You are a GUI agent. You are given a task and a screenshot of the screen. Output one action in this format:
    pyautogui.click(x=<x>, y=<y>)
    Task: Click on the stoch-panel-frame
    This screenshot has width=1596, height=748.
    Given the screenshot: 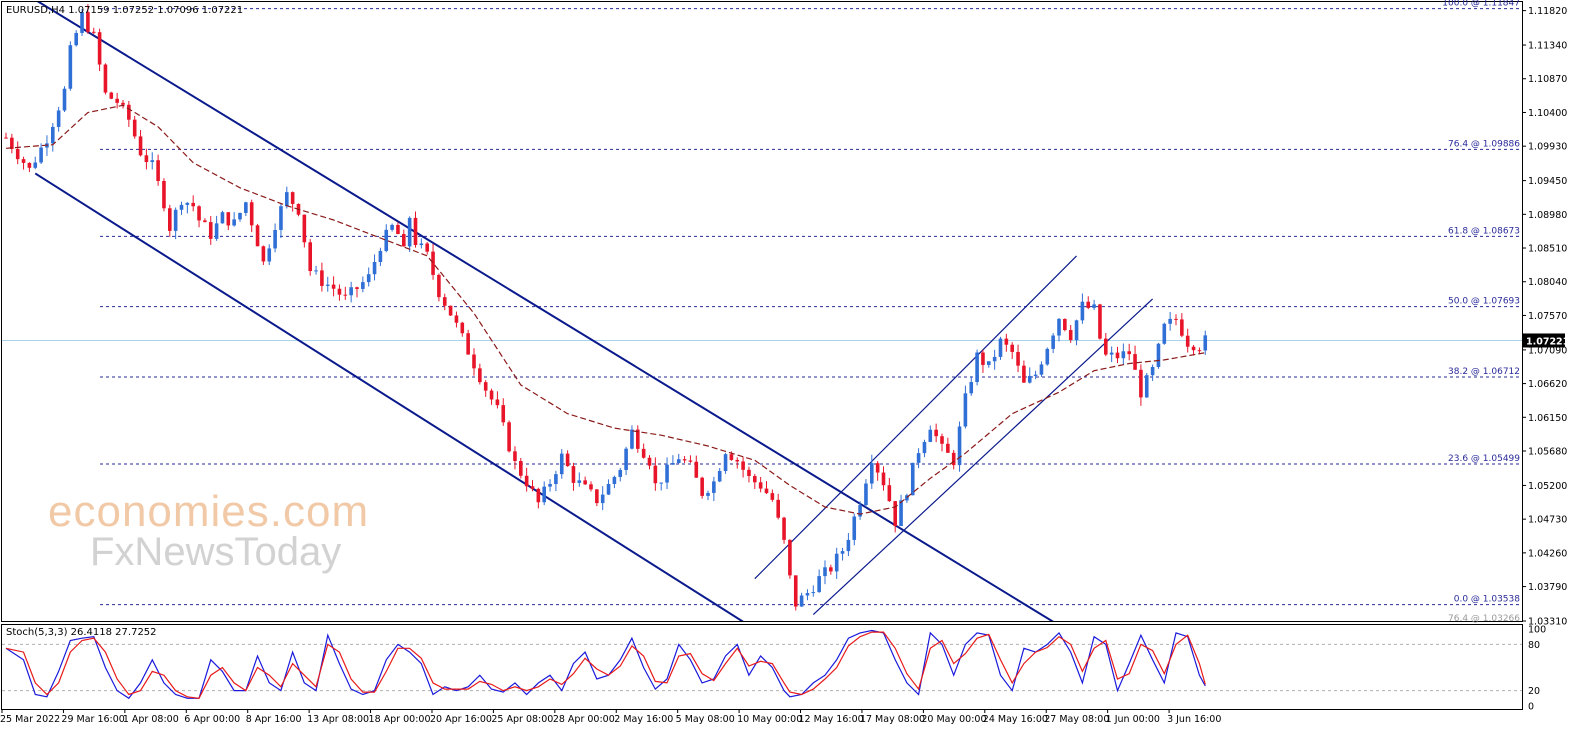 What is the action you would take?
    pyautogui.click(x=762, y=667)
    